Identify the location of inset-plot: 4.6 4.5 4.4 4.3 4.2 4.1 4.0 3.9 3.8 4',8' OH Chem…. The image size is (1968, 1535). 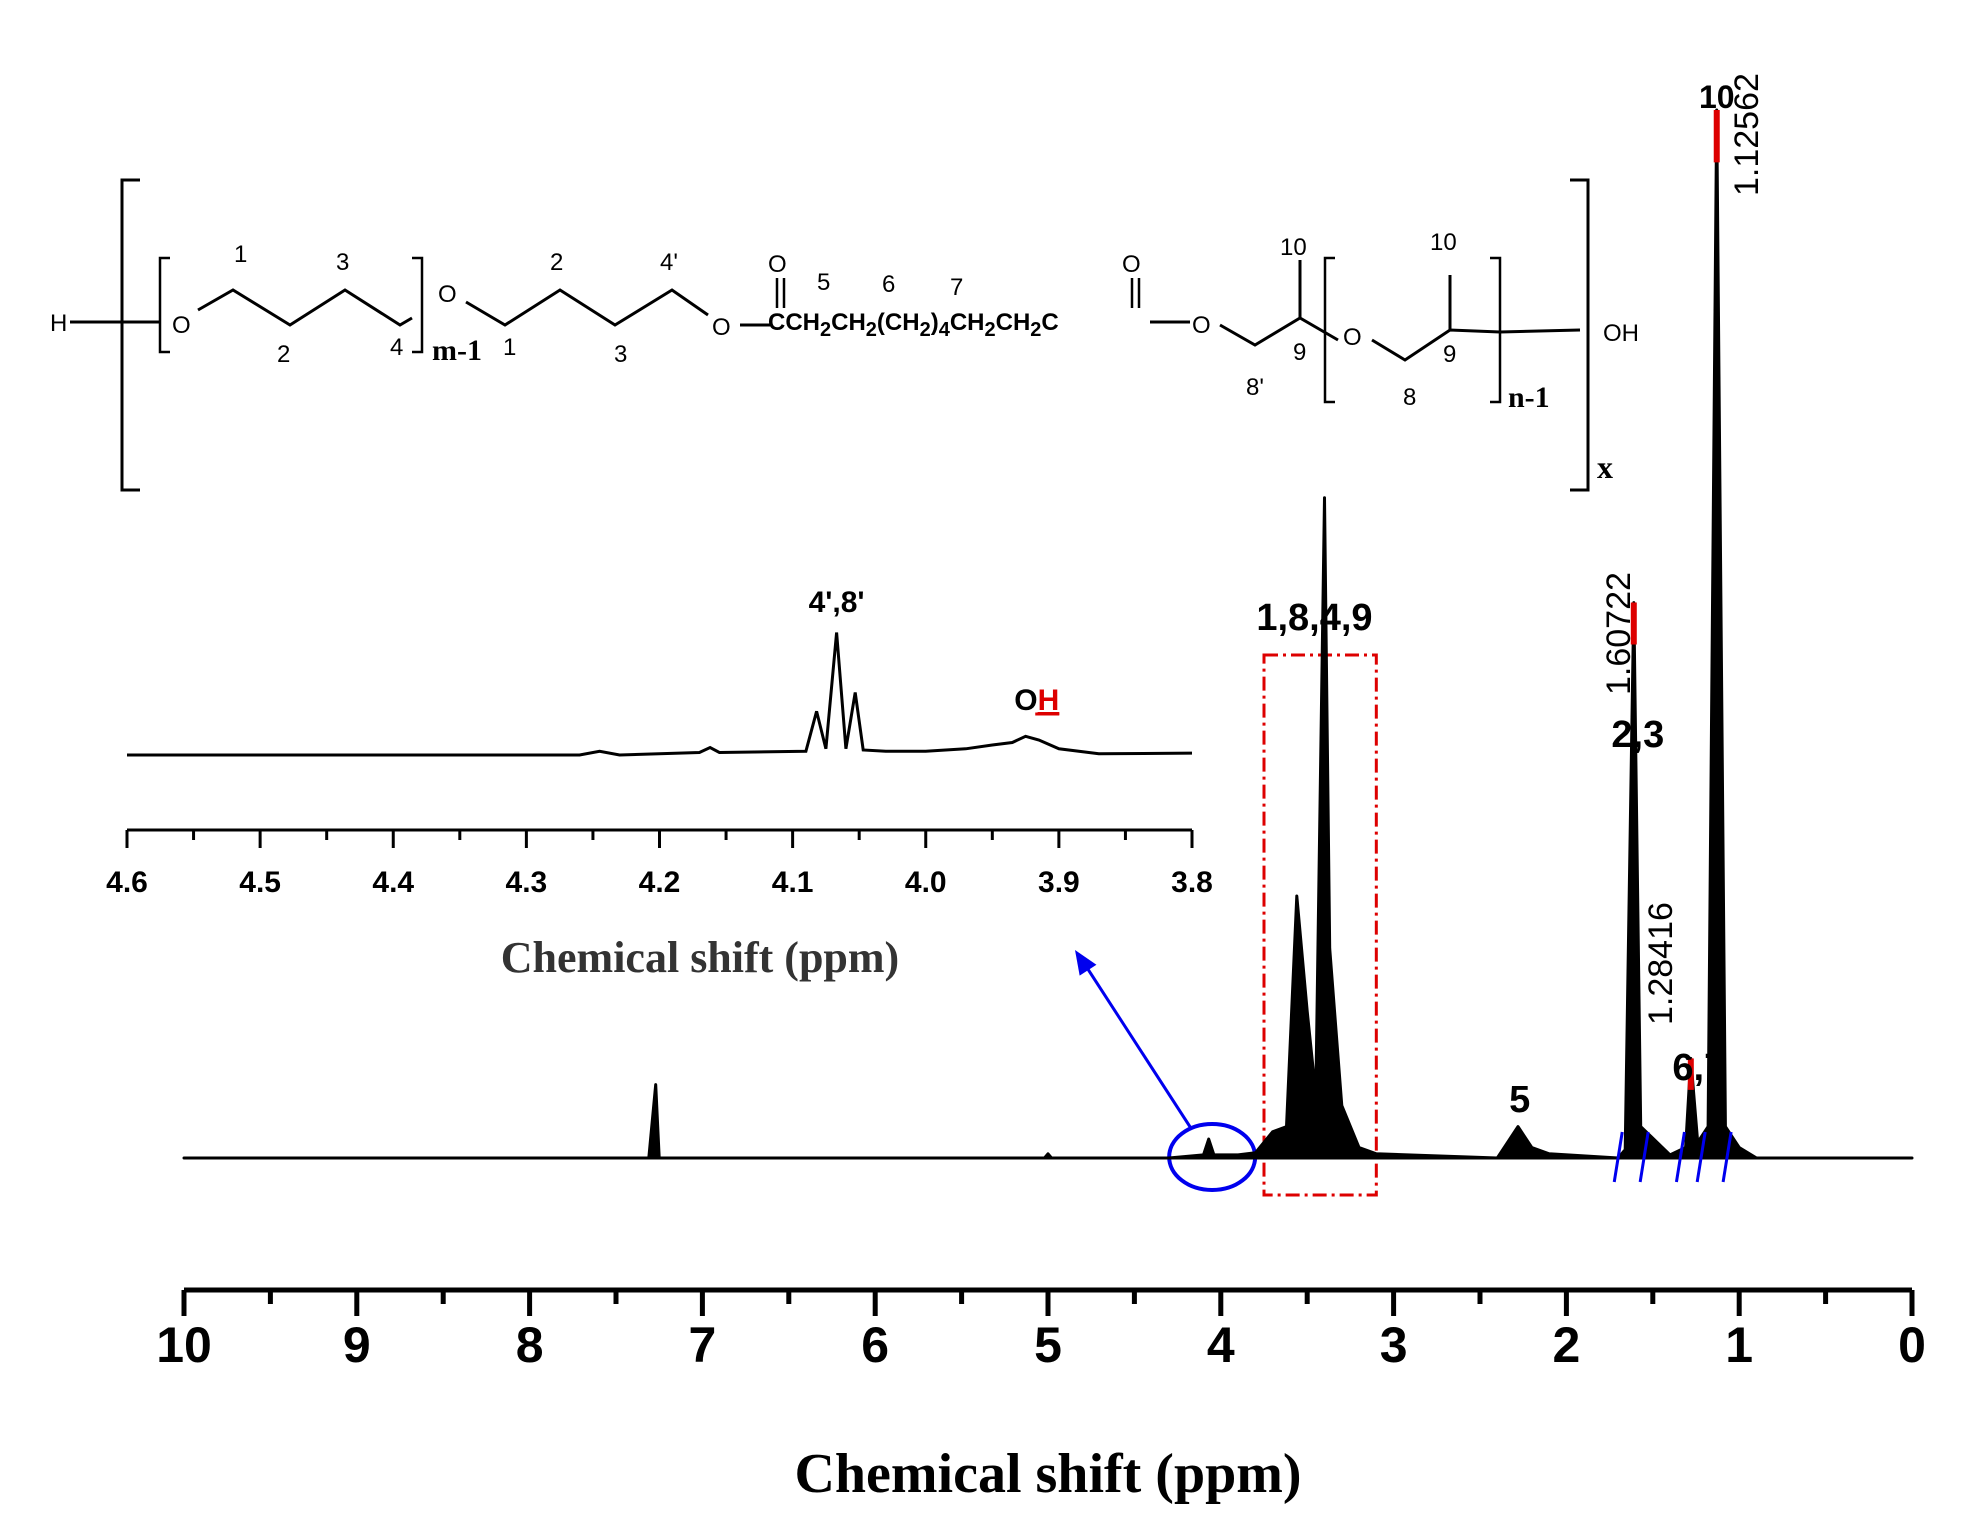
(659, 784).